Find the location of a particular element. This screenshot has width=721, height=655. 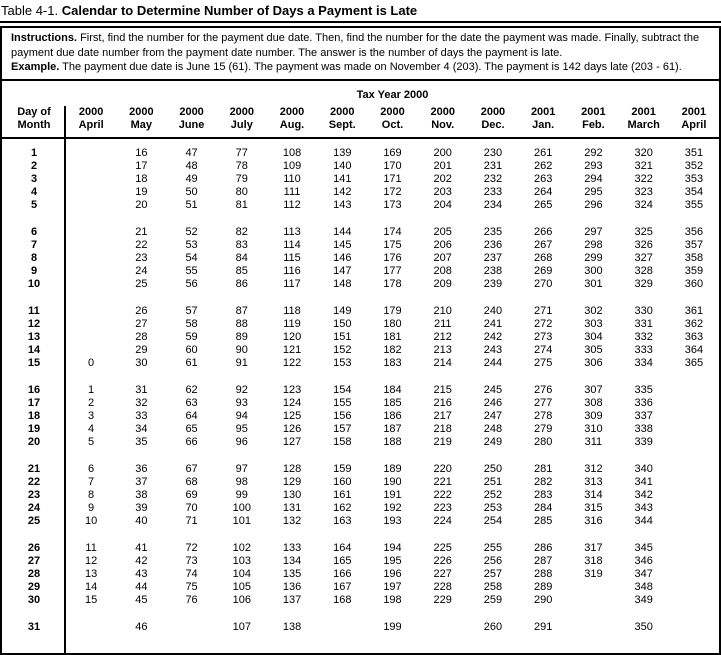

table-row: 31 46 107 138 199 260 291 350 is located at coordinates (360, 627).